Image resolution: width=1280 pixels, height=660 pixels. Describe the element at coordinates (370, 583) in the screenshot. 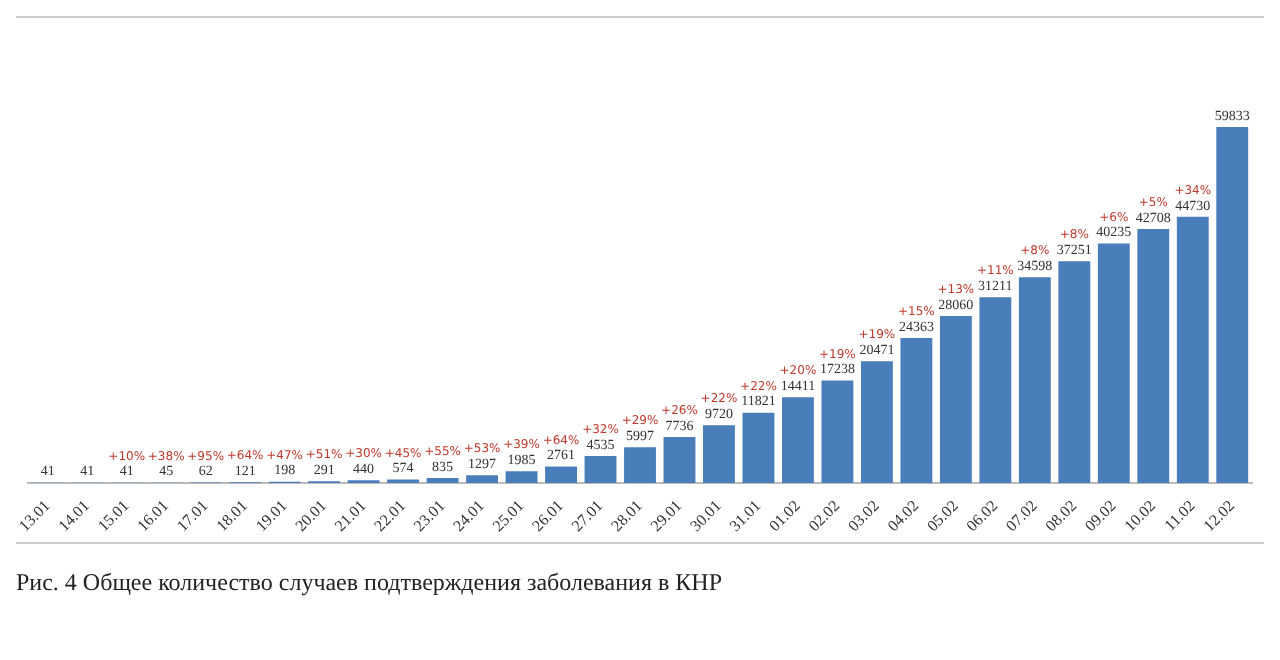

I see `text: Рис. 4 Общее количество случаев подтверждения заболевания в КНР` at that location.